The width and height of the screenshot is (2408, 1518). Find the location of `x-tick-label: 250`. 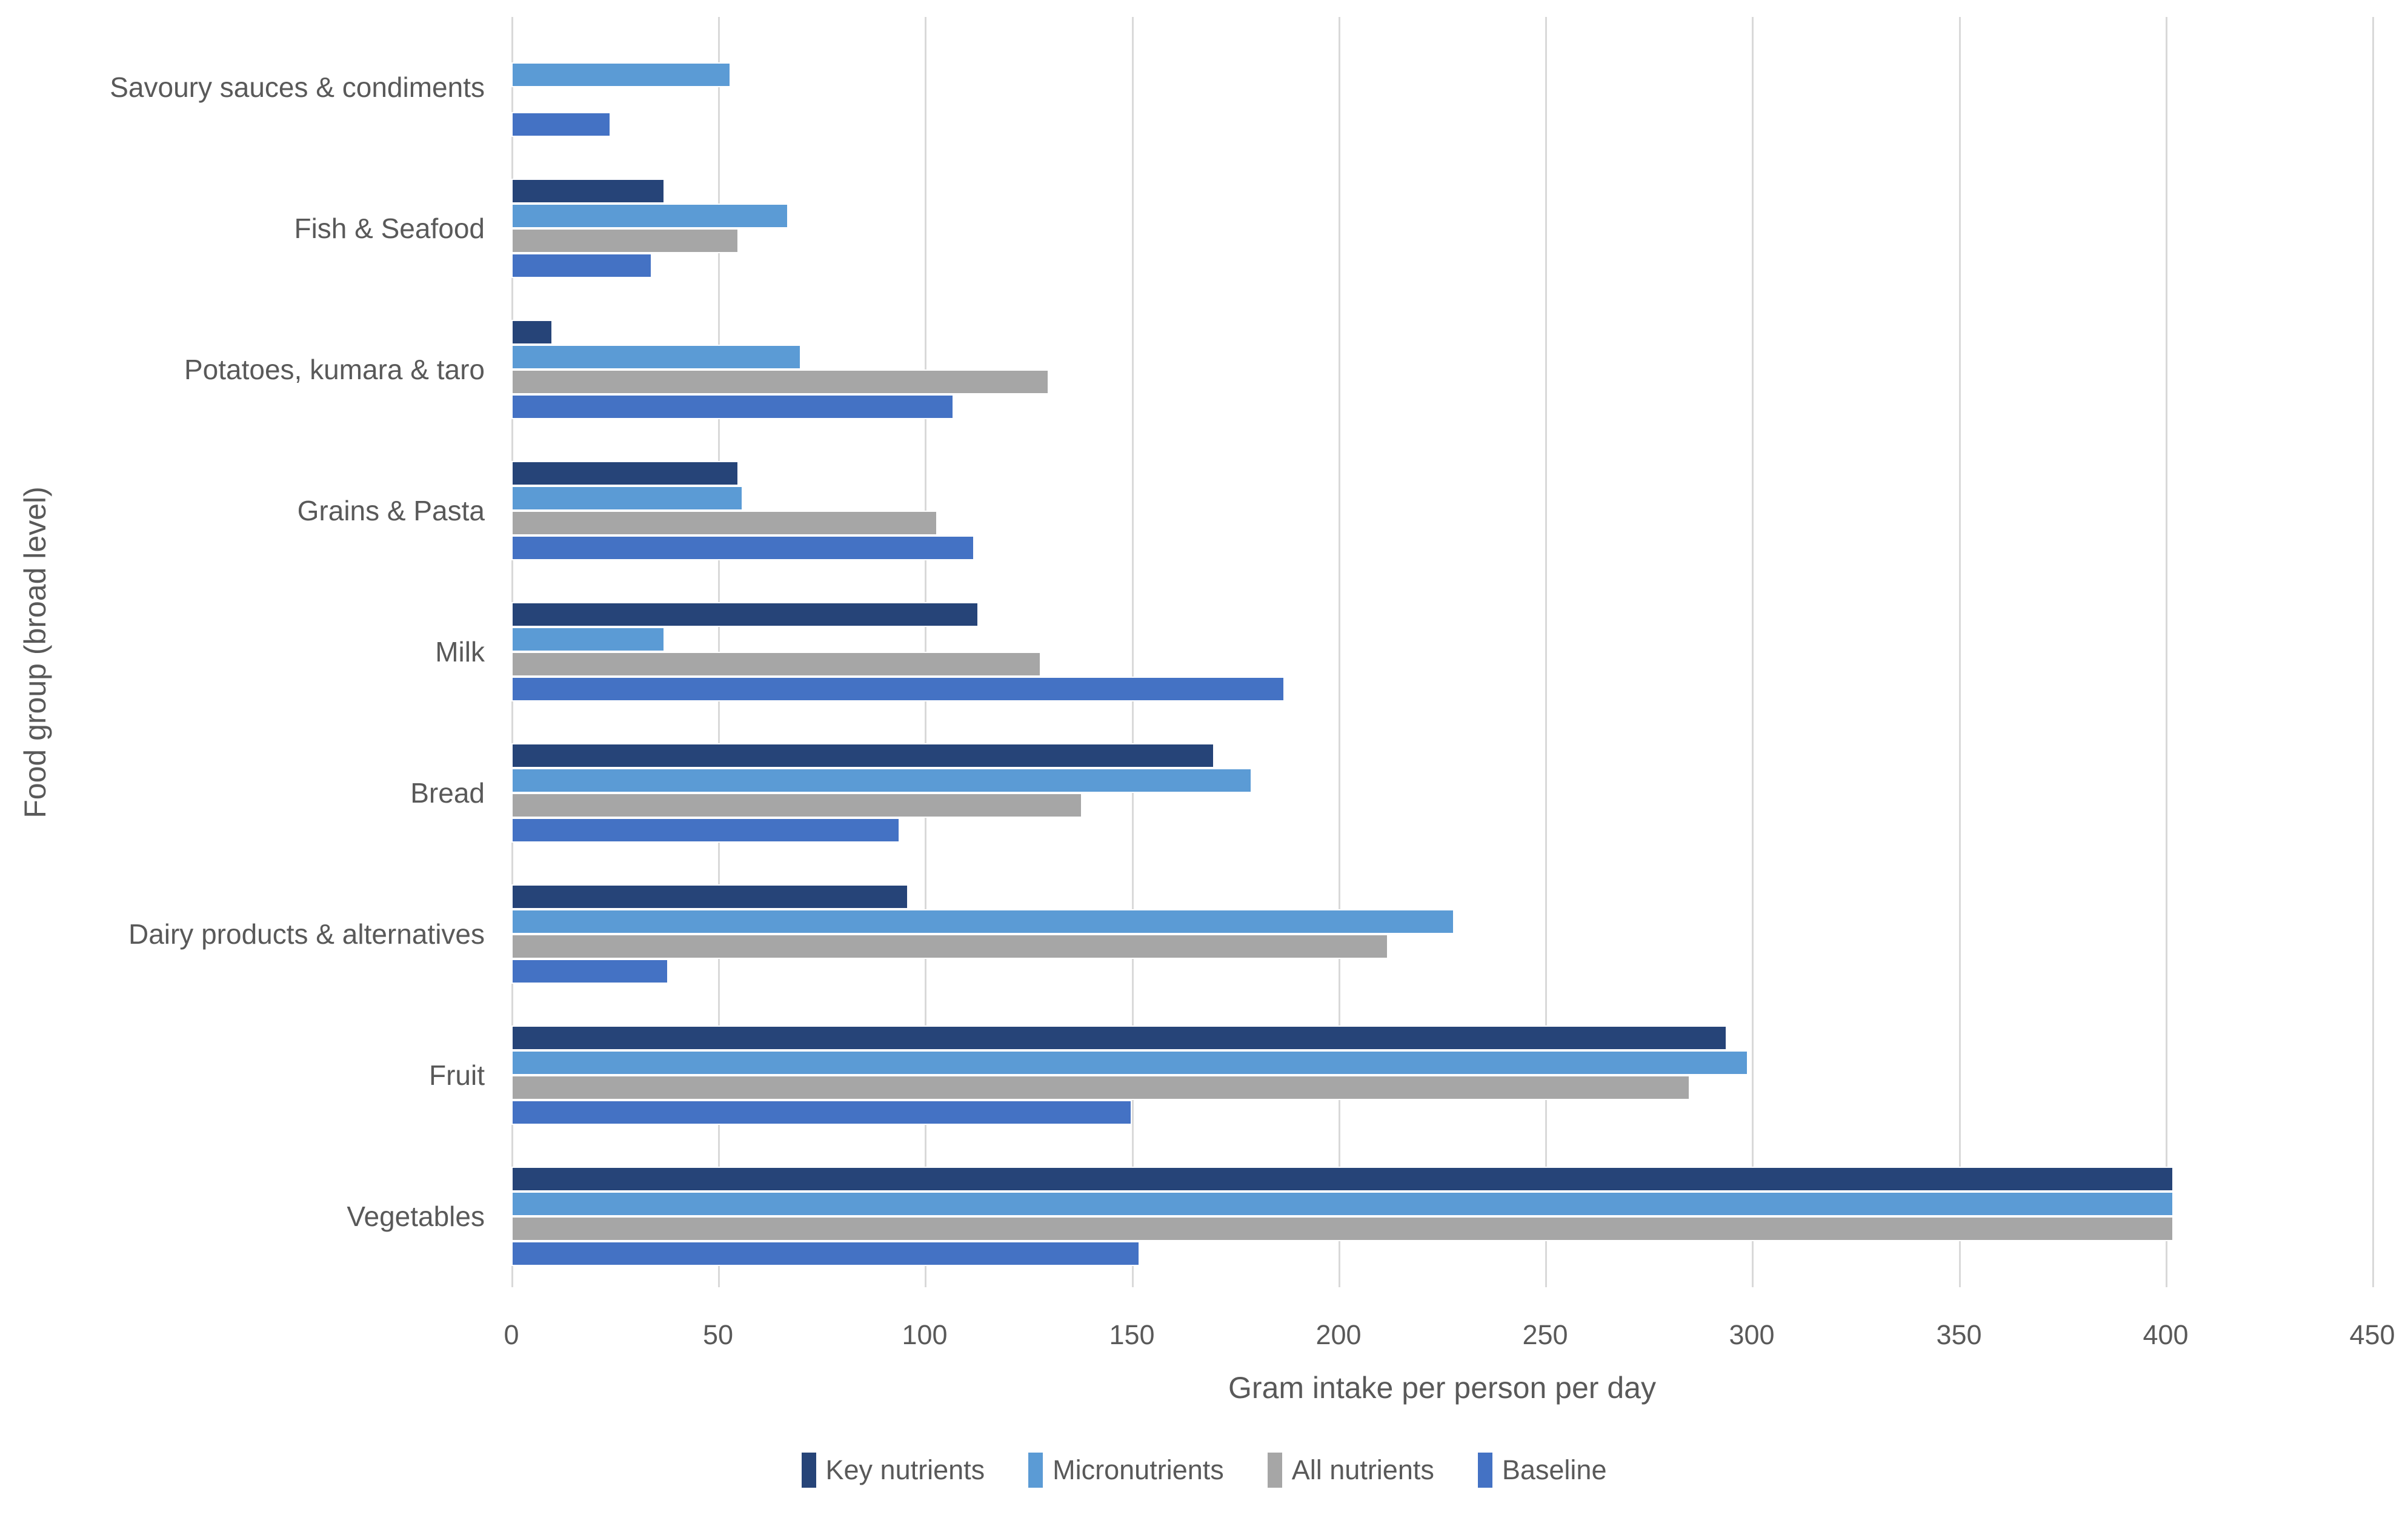

x-tick-label: 250 is located at coordinates (1545, 1334).